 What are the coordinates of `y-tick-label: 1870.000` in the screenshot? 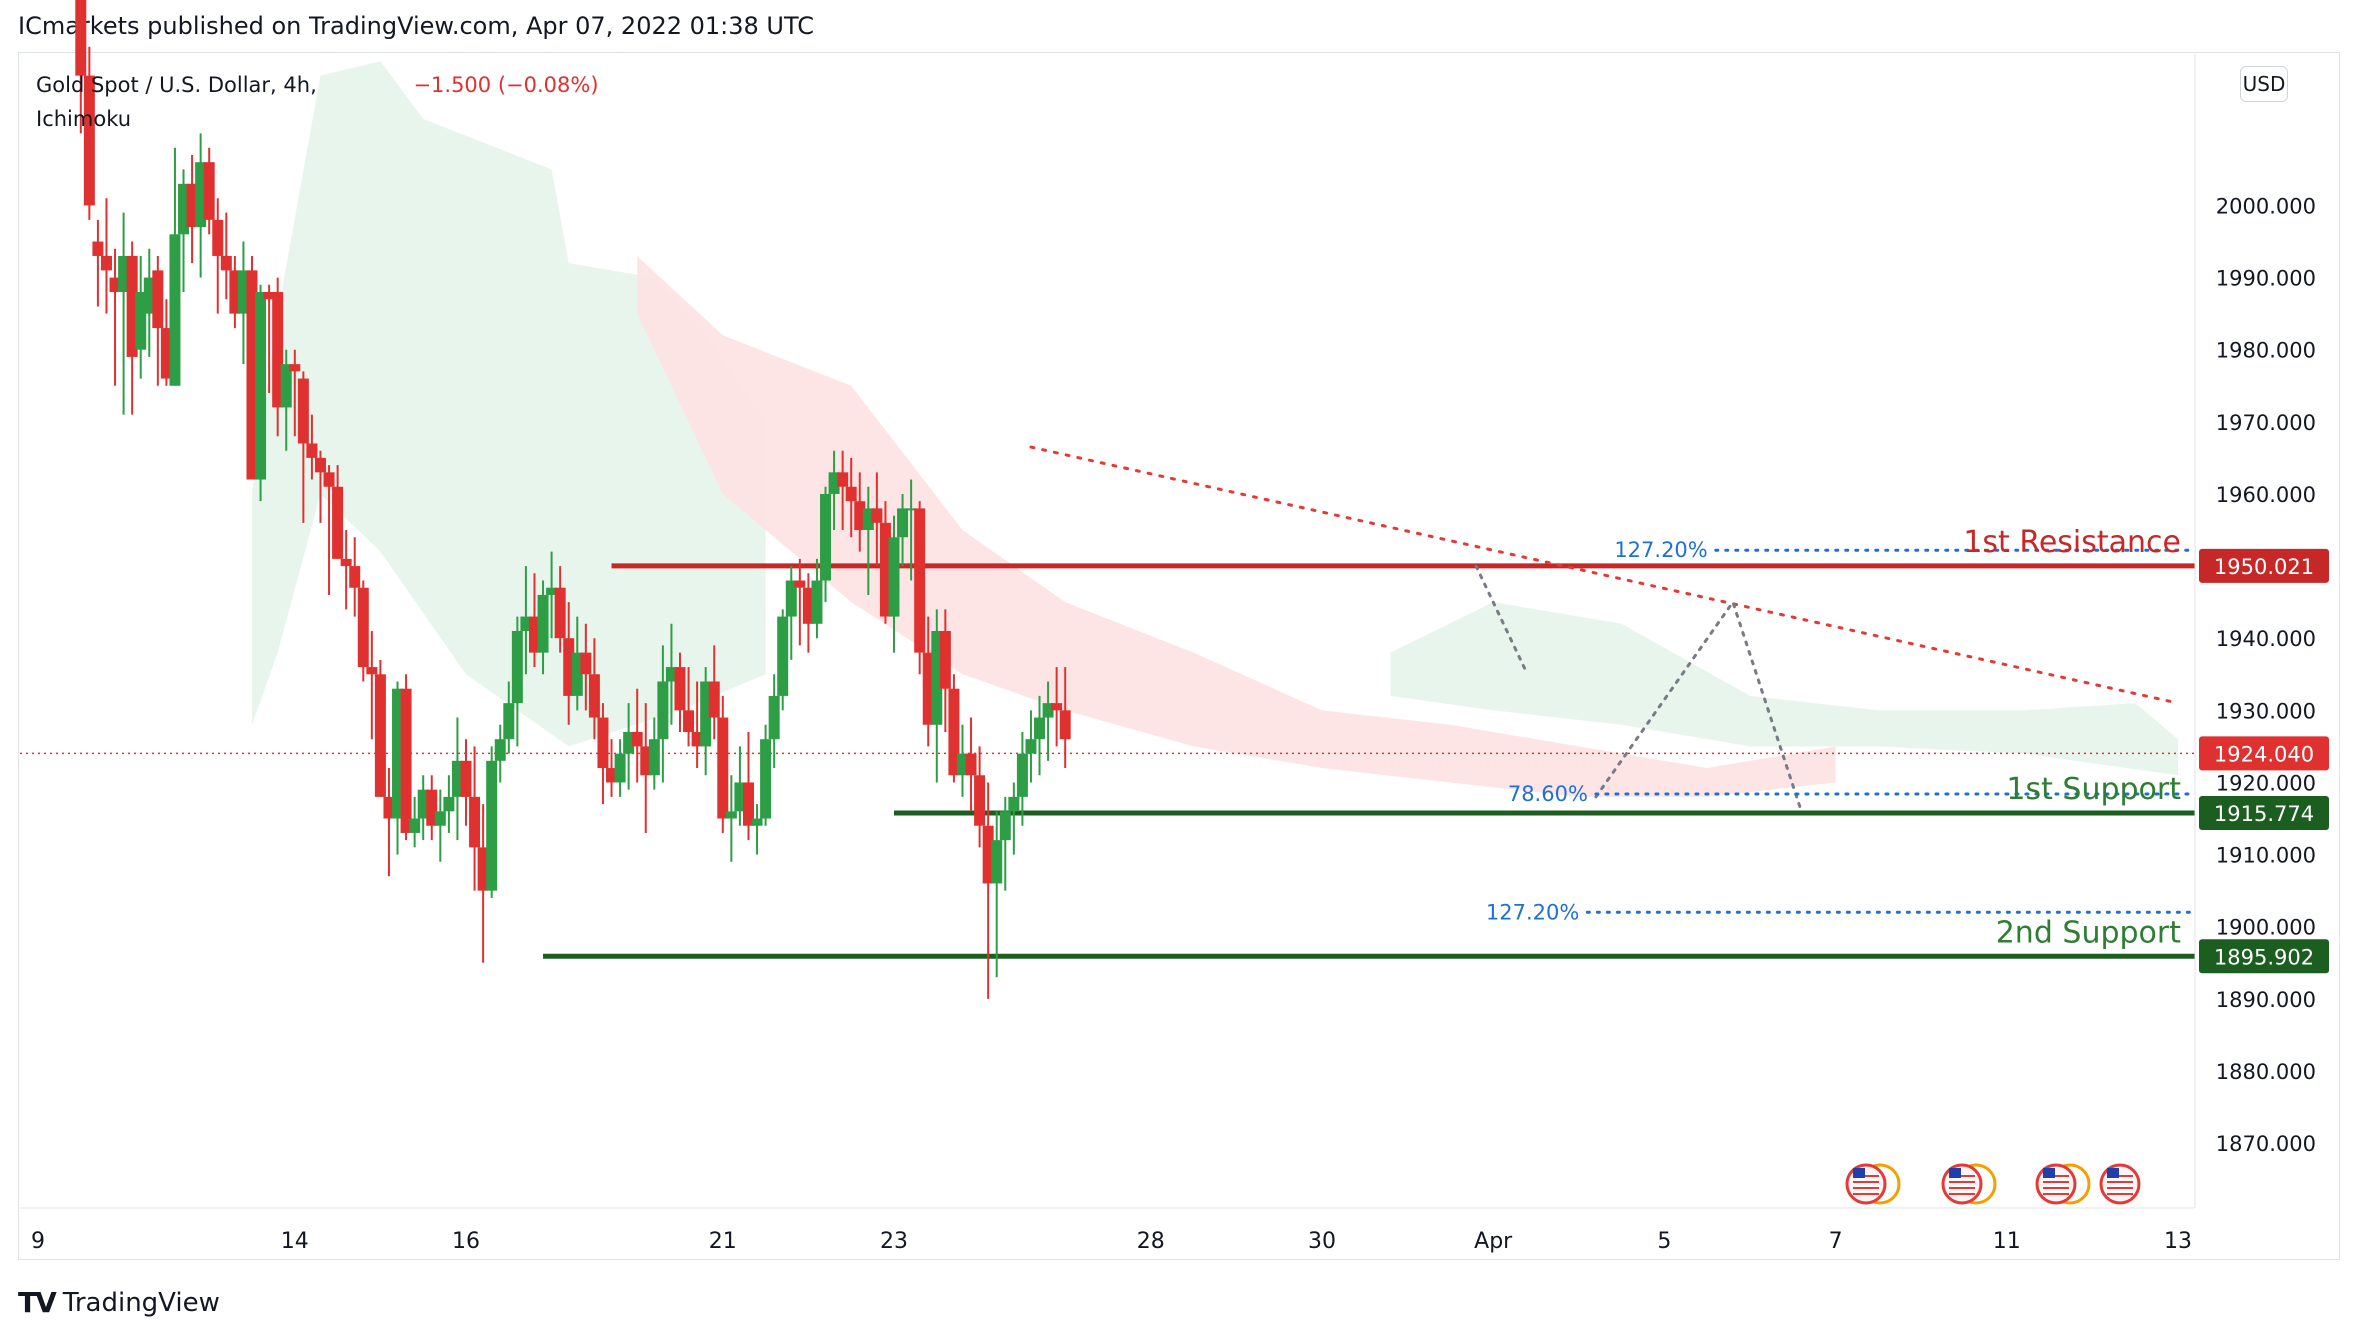 It's located at (2266, 1144).